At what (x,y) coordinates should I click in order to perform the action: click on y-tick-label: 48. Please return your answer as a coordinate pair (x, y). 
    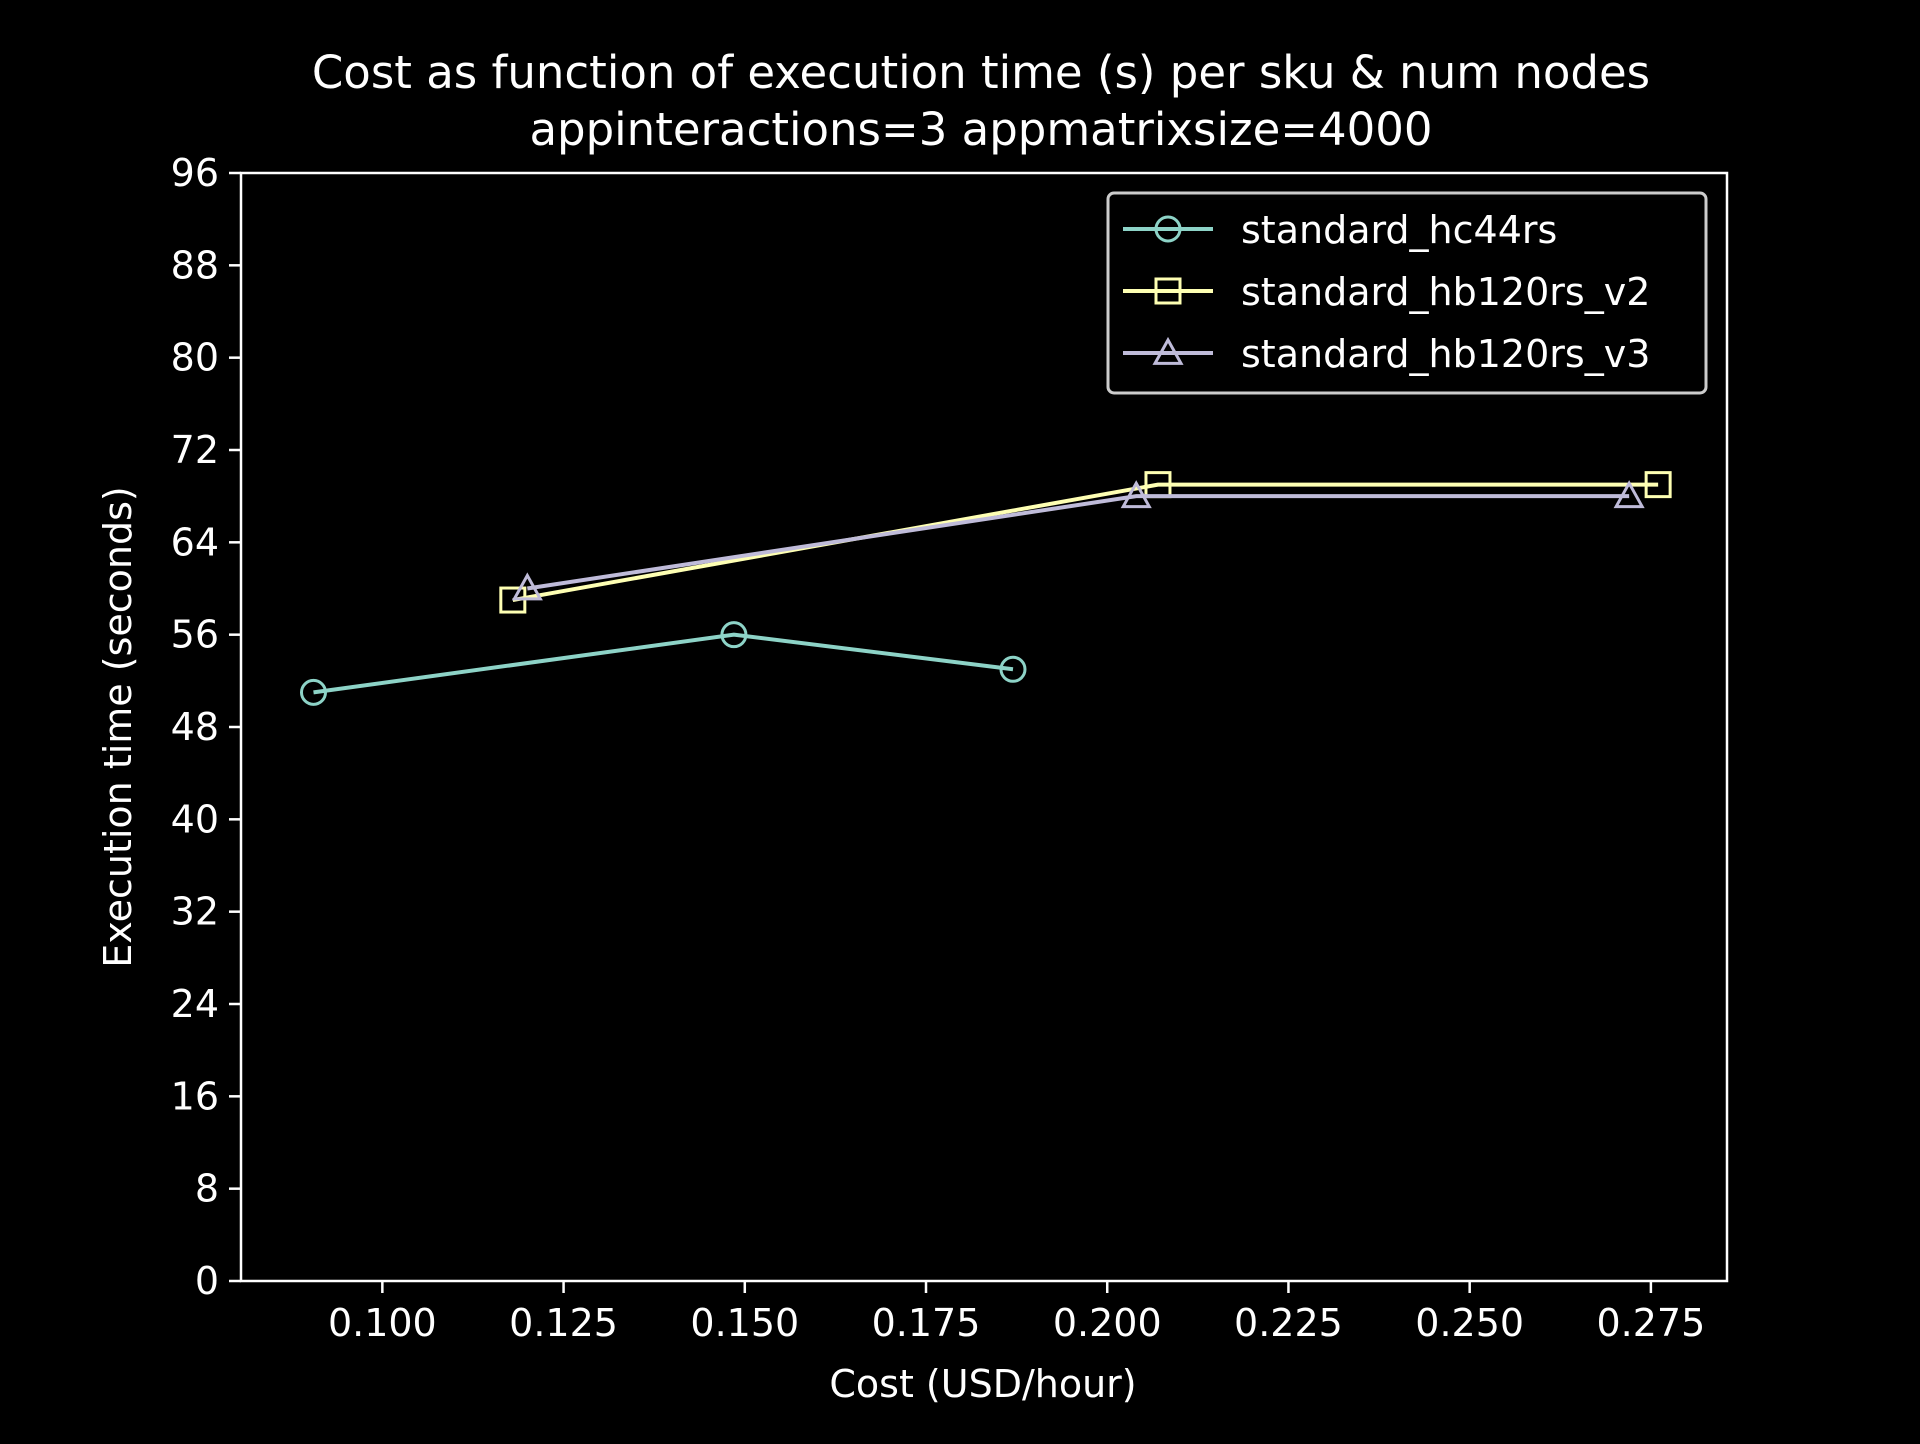
    Looking at the image, I should click on (195, 727).